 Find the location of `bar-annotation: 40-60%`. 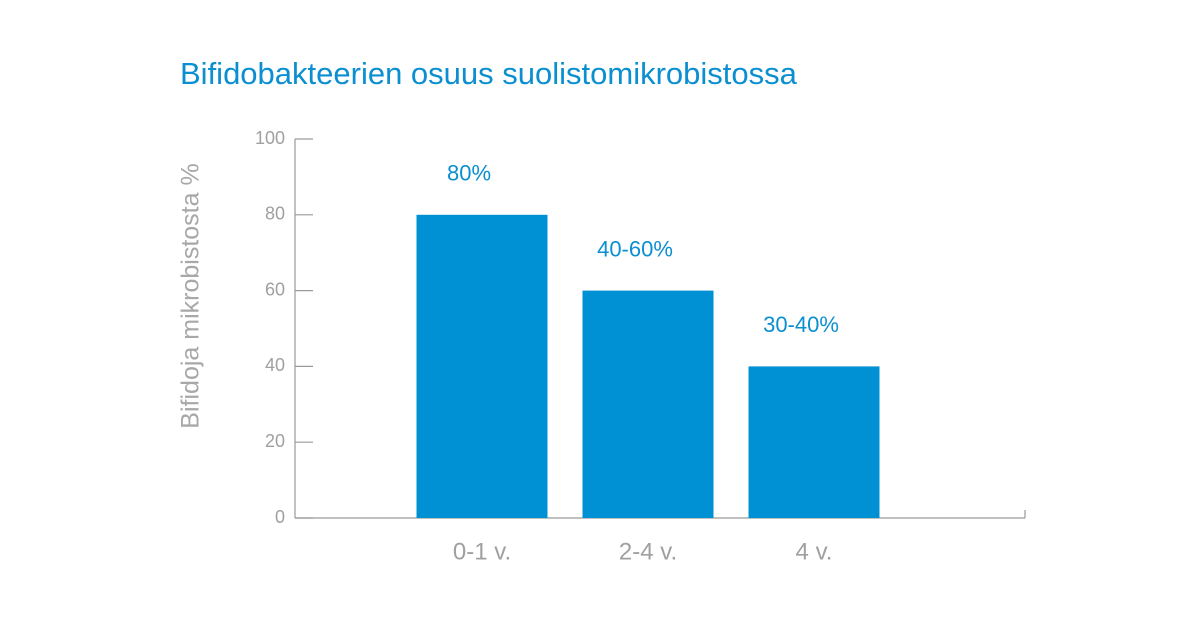

bar-annotation: 40-60% is located at coordinates (635, 248).